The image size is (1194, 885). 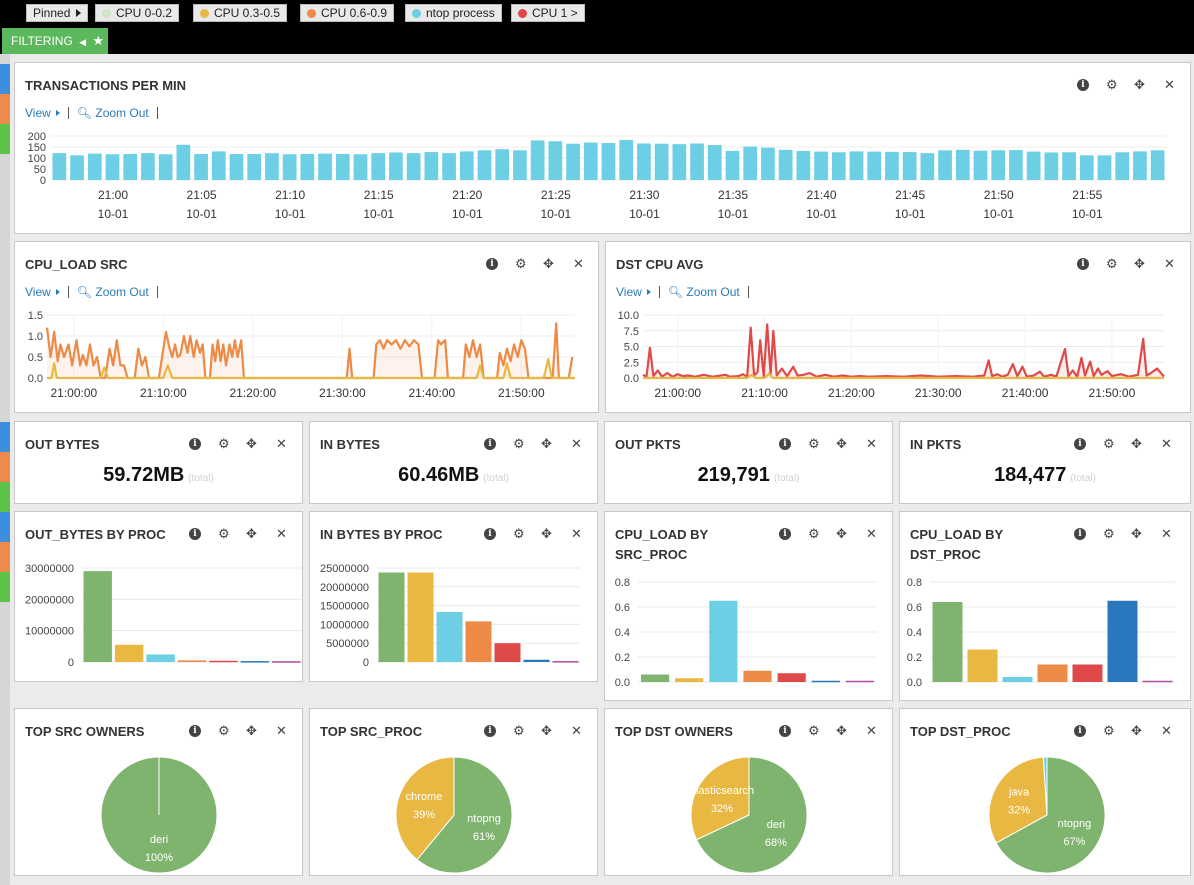 What do you see at coordinates (748, 462) in the screenshot?
I see `out-pkts-panel: OUT PKTS i ⚙ ✥ ✕ 219,791 (total)` at bounding box center [748, 462].